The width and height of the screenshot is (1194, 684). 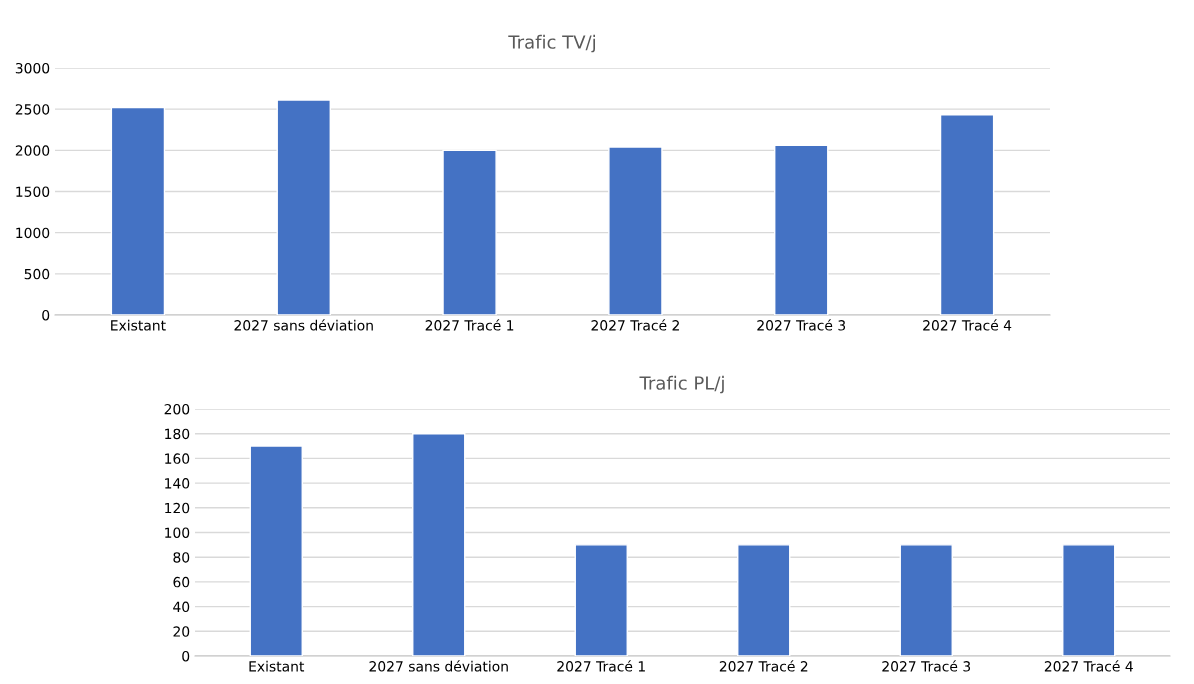 What do you see at coordinates (37, 274) in the screenshot?
I see `y-tick-label: 500` at bounding box center [37, 274].